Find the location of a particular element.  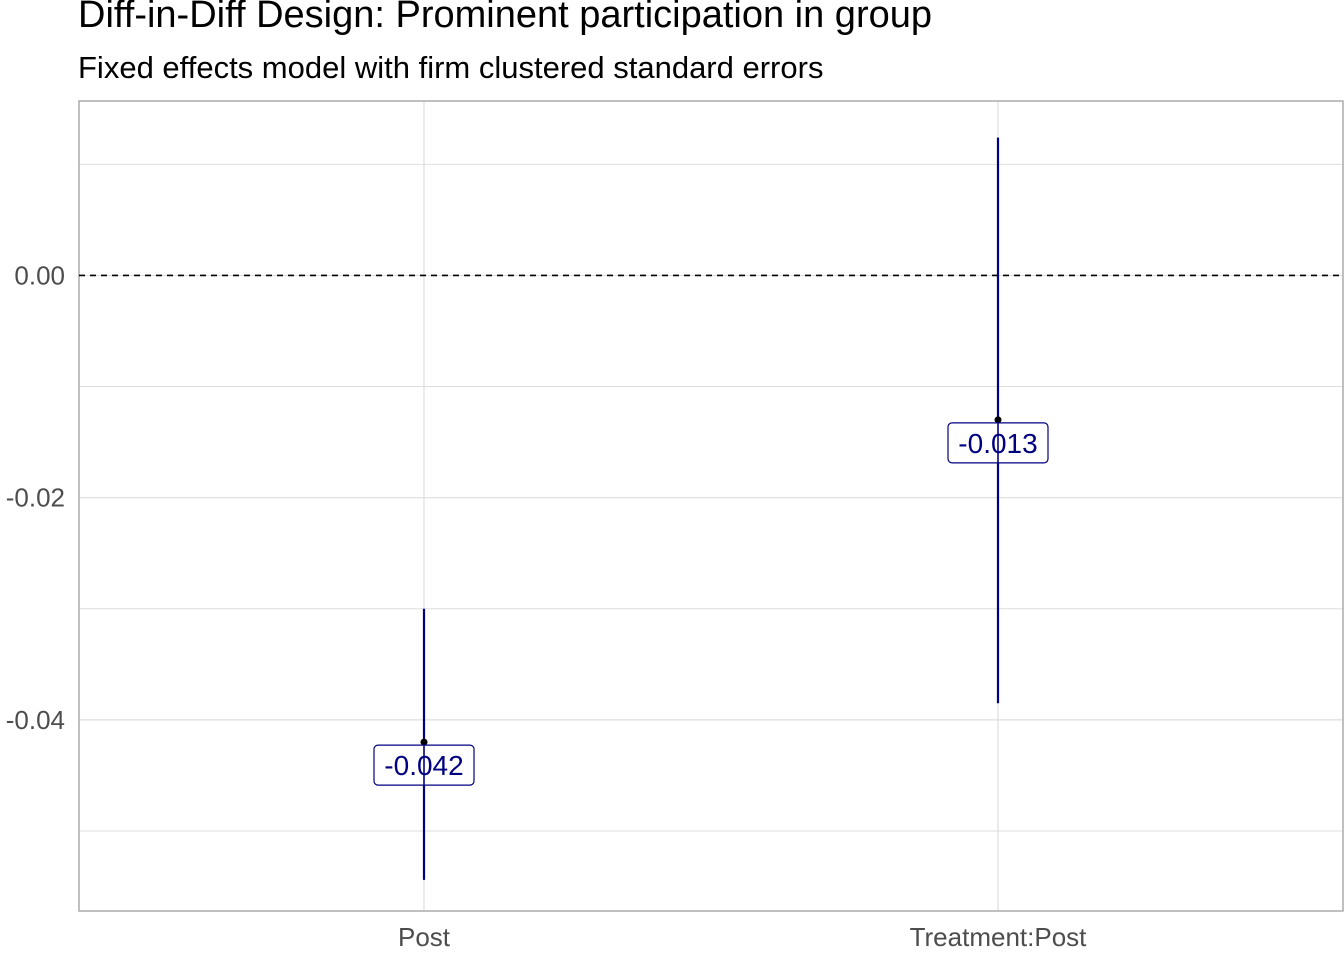

x-tick-label: Post is located at coordinates (424, 937).